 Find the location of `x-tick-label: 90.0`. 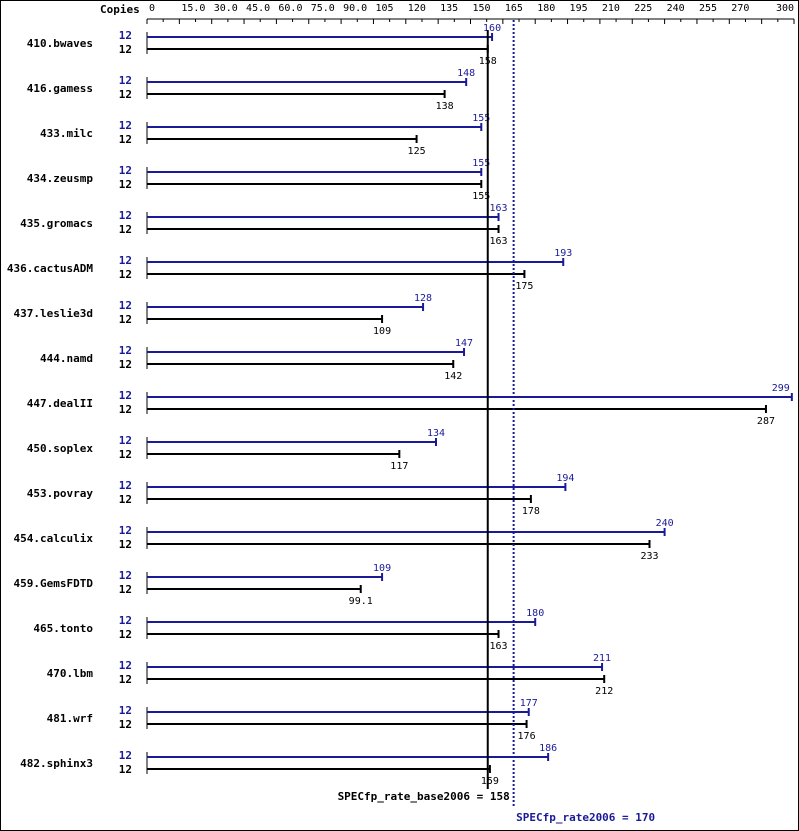

x-tick-label: 90.0 is located at coordinates (355, 8).